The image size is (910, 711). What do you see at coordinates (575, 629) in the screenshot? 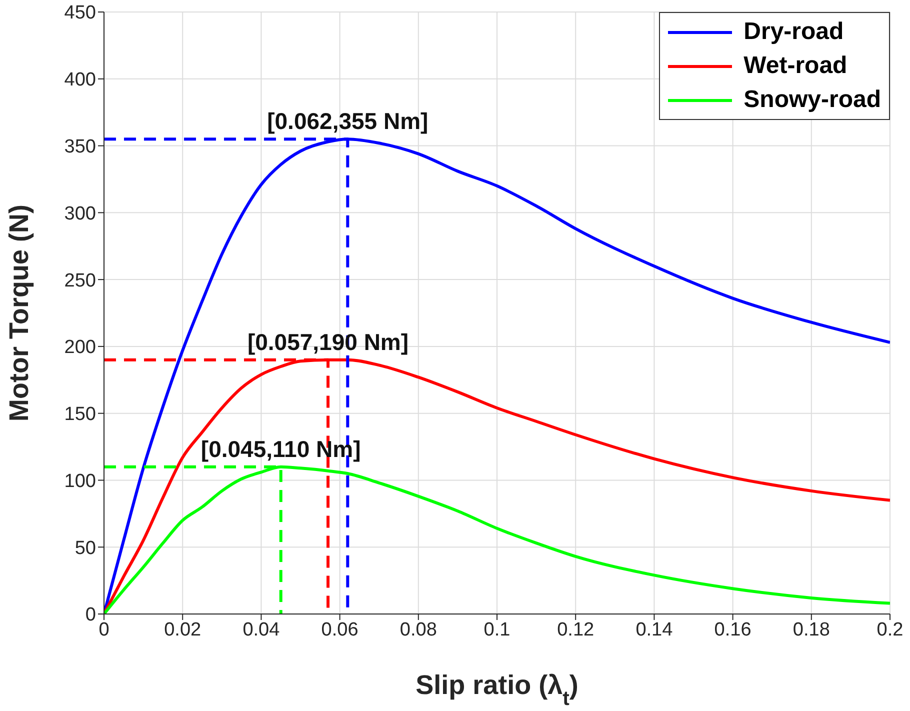
I see `x-tick-label: 0.12` at bounding box center [575, 629].